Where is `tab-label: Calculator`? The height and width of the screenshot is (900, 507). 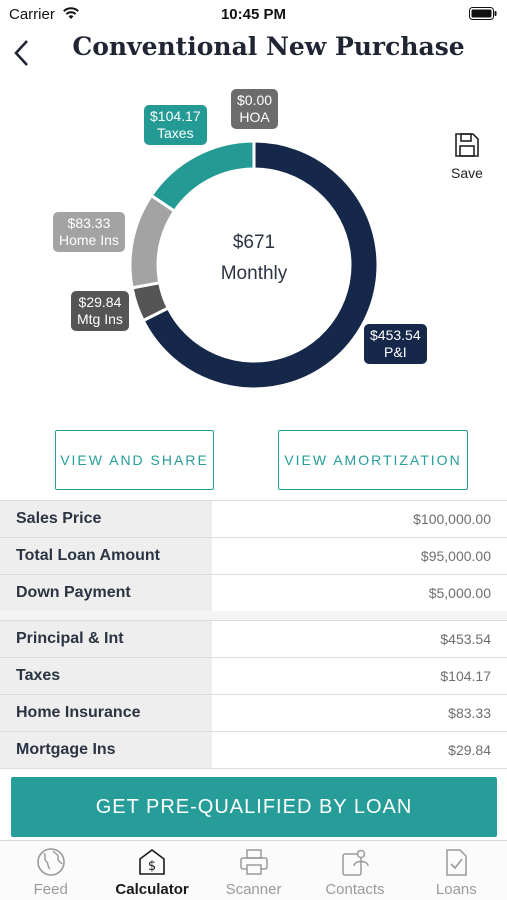 tab-label: Calculator is located at coordinates (152, 889).